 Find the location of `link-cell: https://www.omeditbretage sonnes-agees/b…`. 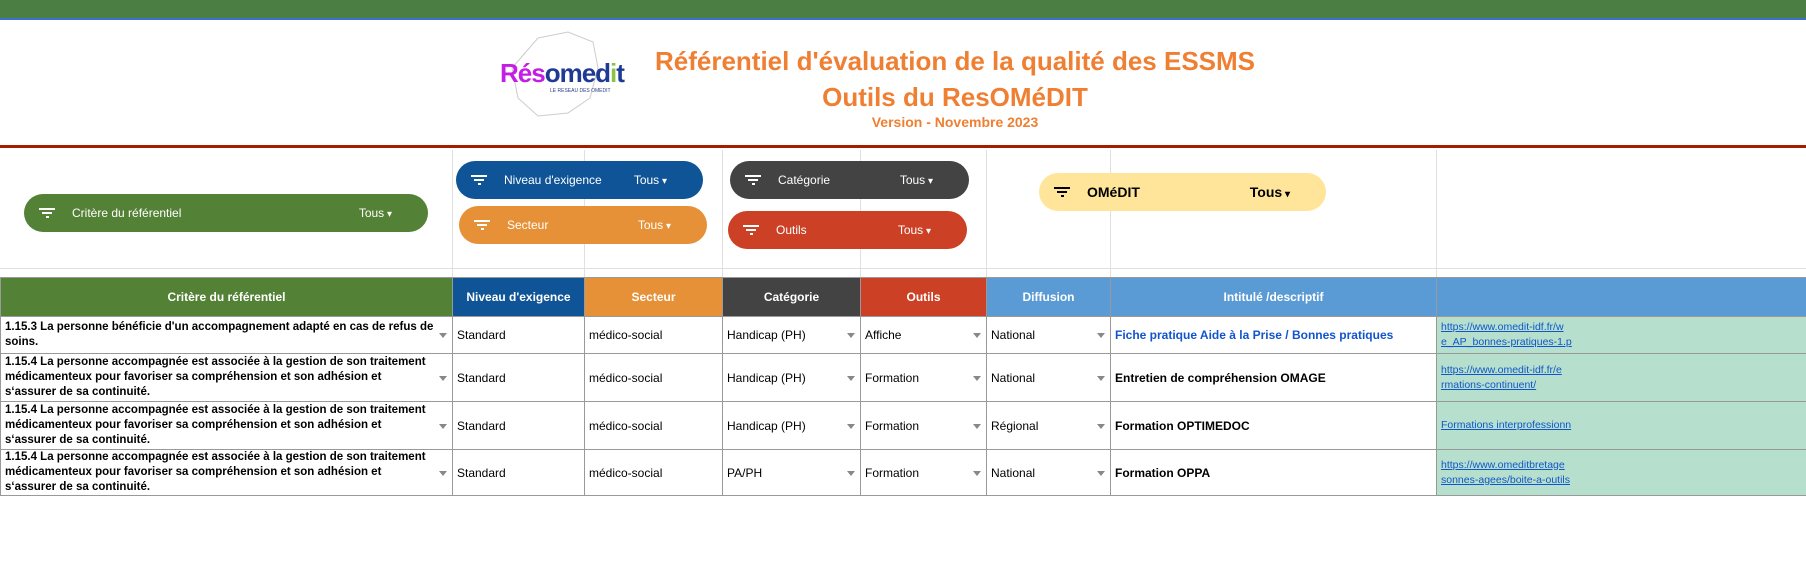

link-cell: https://www.omeditbretage sonnes-agees/b… is located at coordinates (1621, 472).